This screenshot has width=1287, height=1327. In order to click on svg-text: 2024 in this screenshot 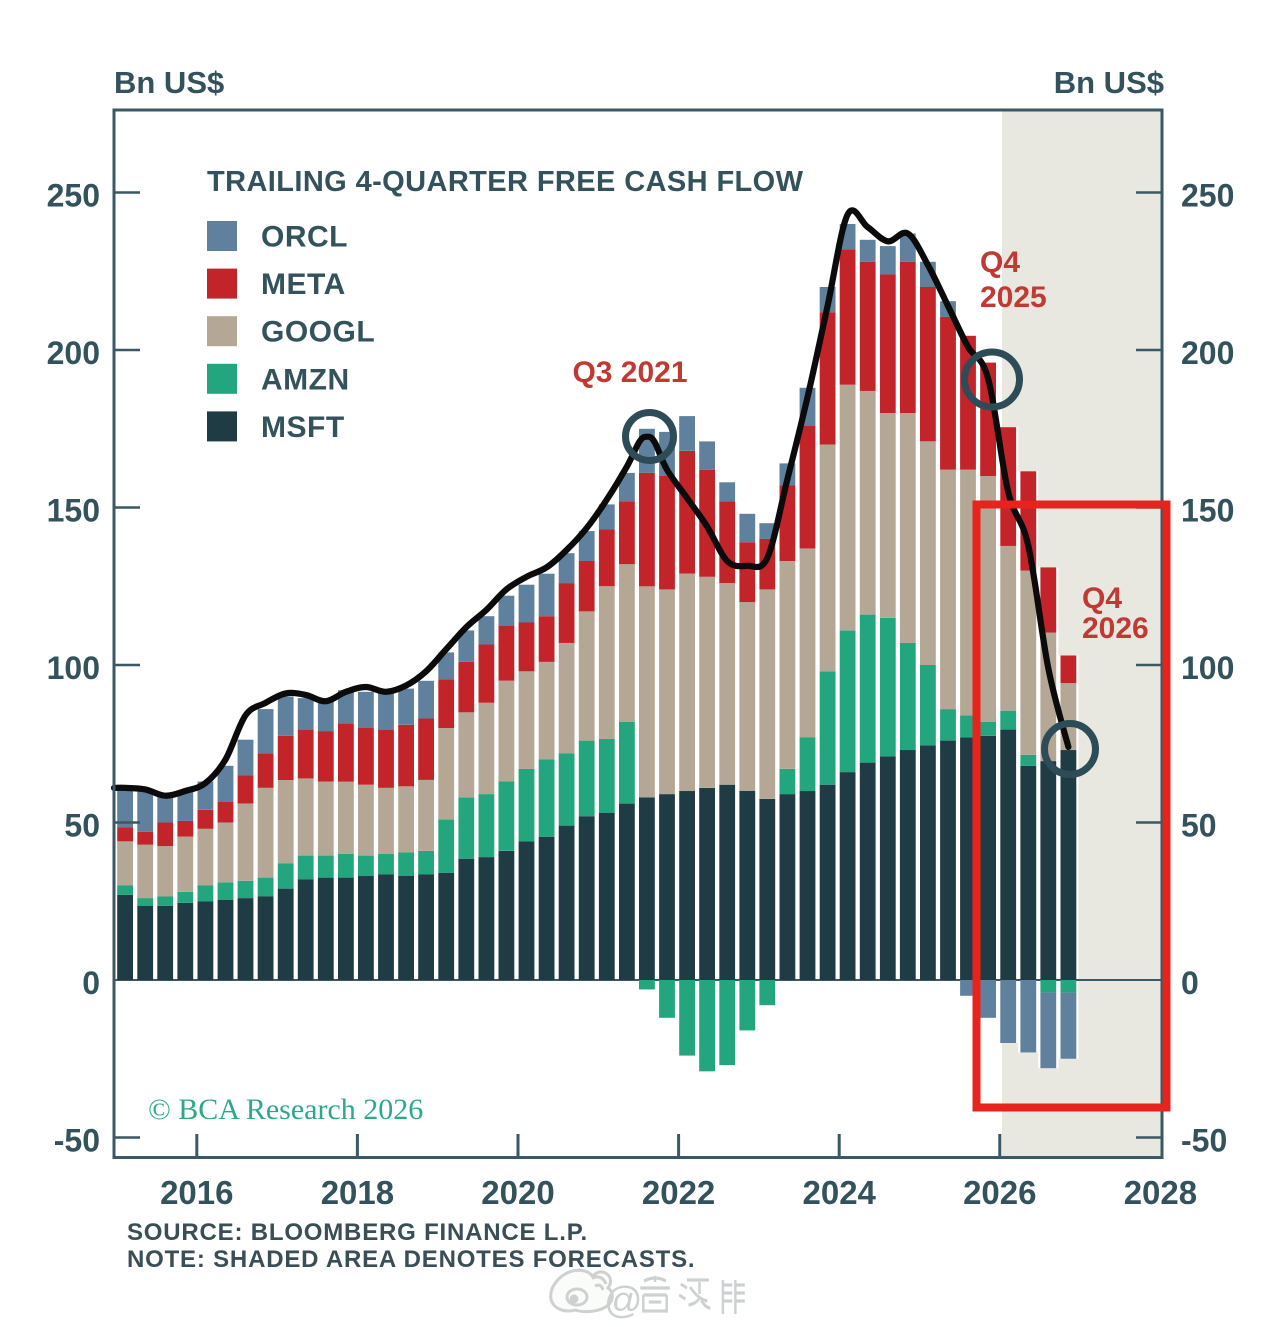, I will do `click(839, 1192)`.